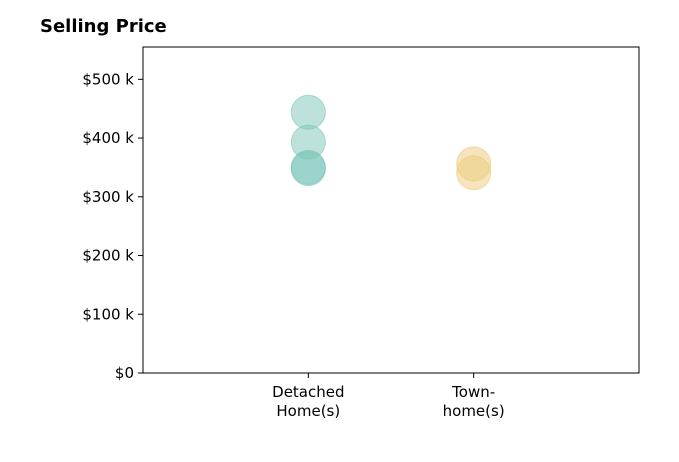  Describe the element at coordinates (108, 138) in the screenshot. I see `y-tick-label-4: $400 k` at that location.